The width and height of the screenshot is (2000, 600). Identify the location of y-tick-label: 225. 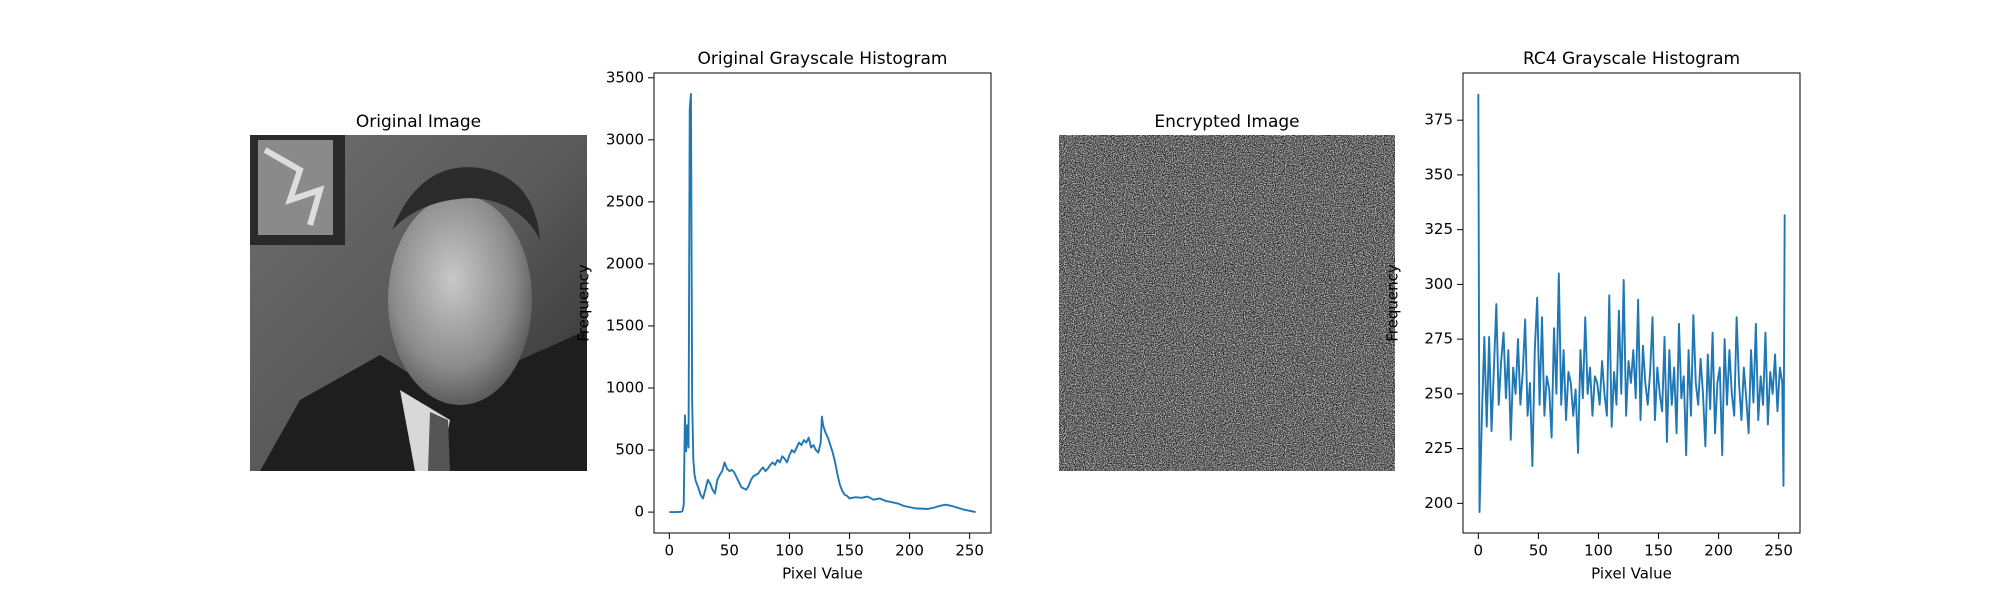
(1438, 448).